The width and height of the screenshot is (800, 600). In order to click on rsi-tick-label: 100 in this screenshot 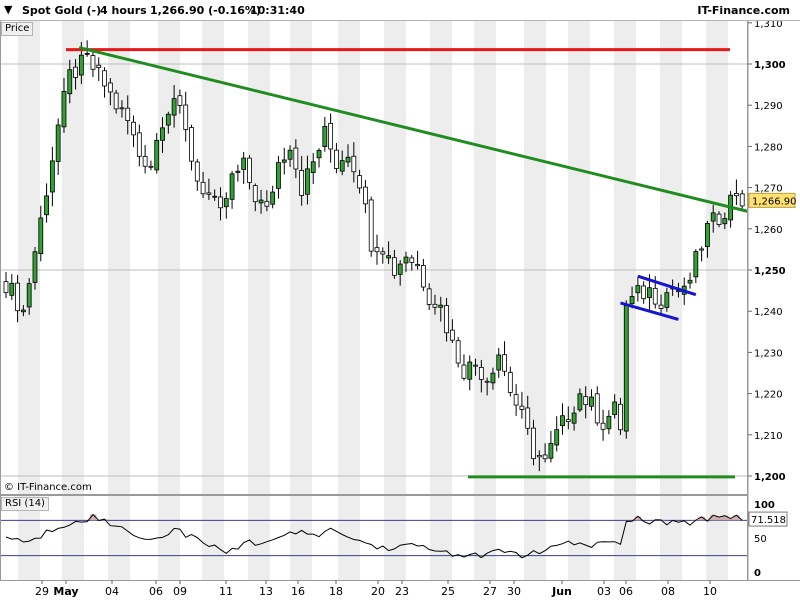, I will do `click(764, 505)`.